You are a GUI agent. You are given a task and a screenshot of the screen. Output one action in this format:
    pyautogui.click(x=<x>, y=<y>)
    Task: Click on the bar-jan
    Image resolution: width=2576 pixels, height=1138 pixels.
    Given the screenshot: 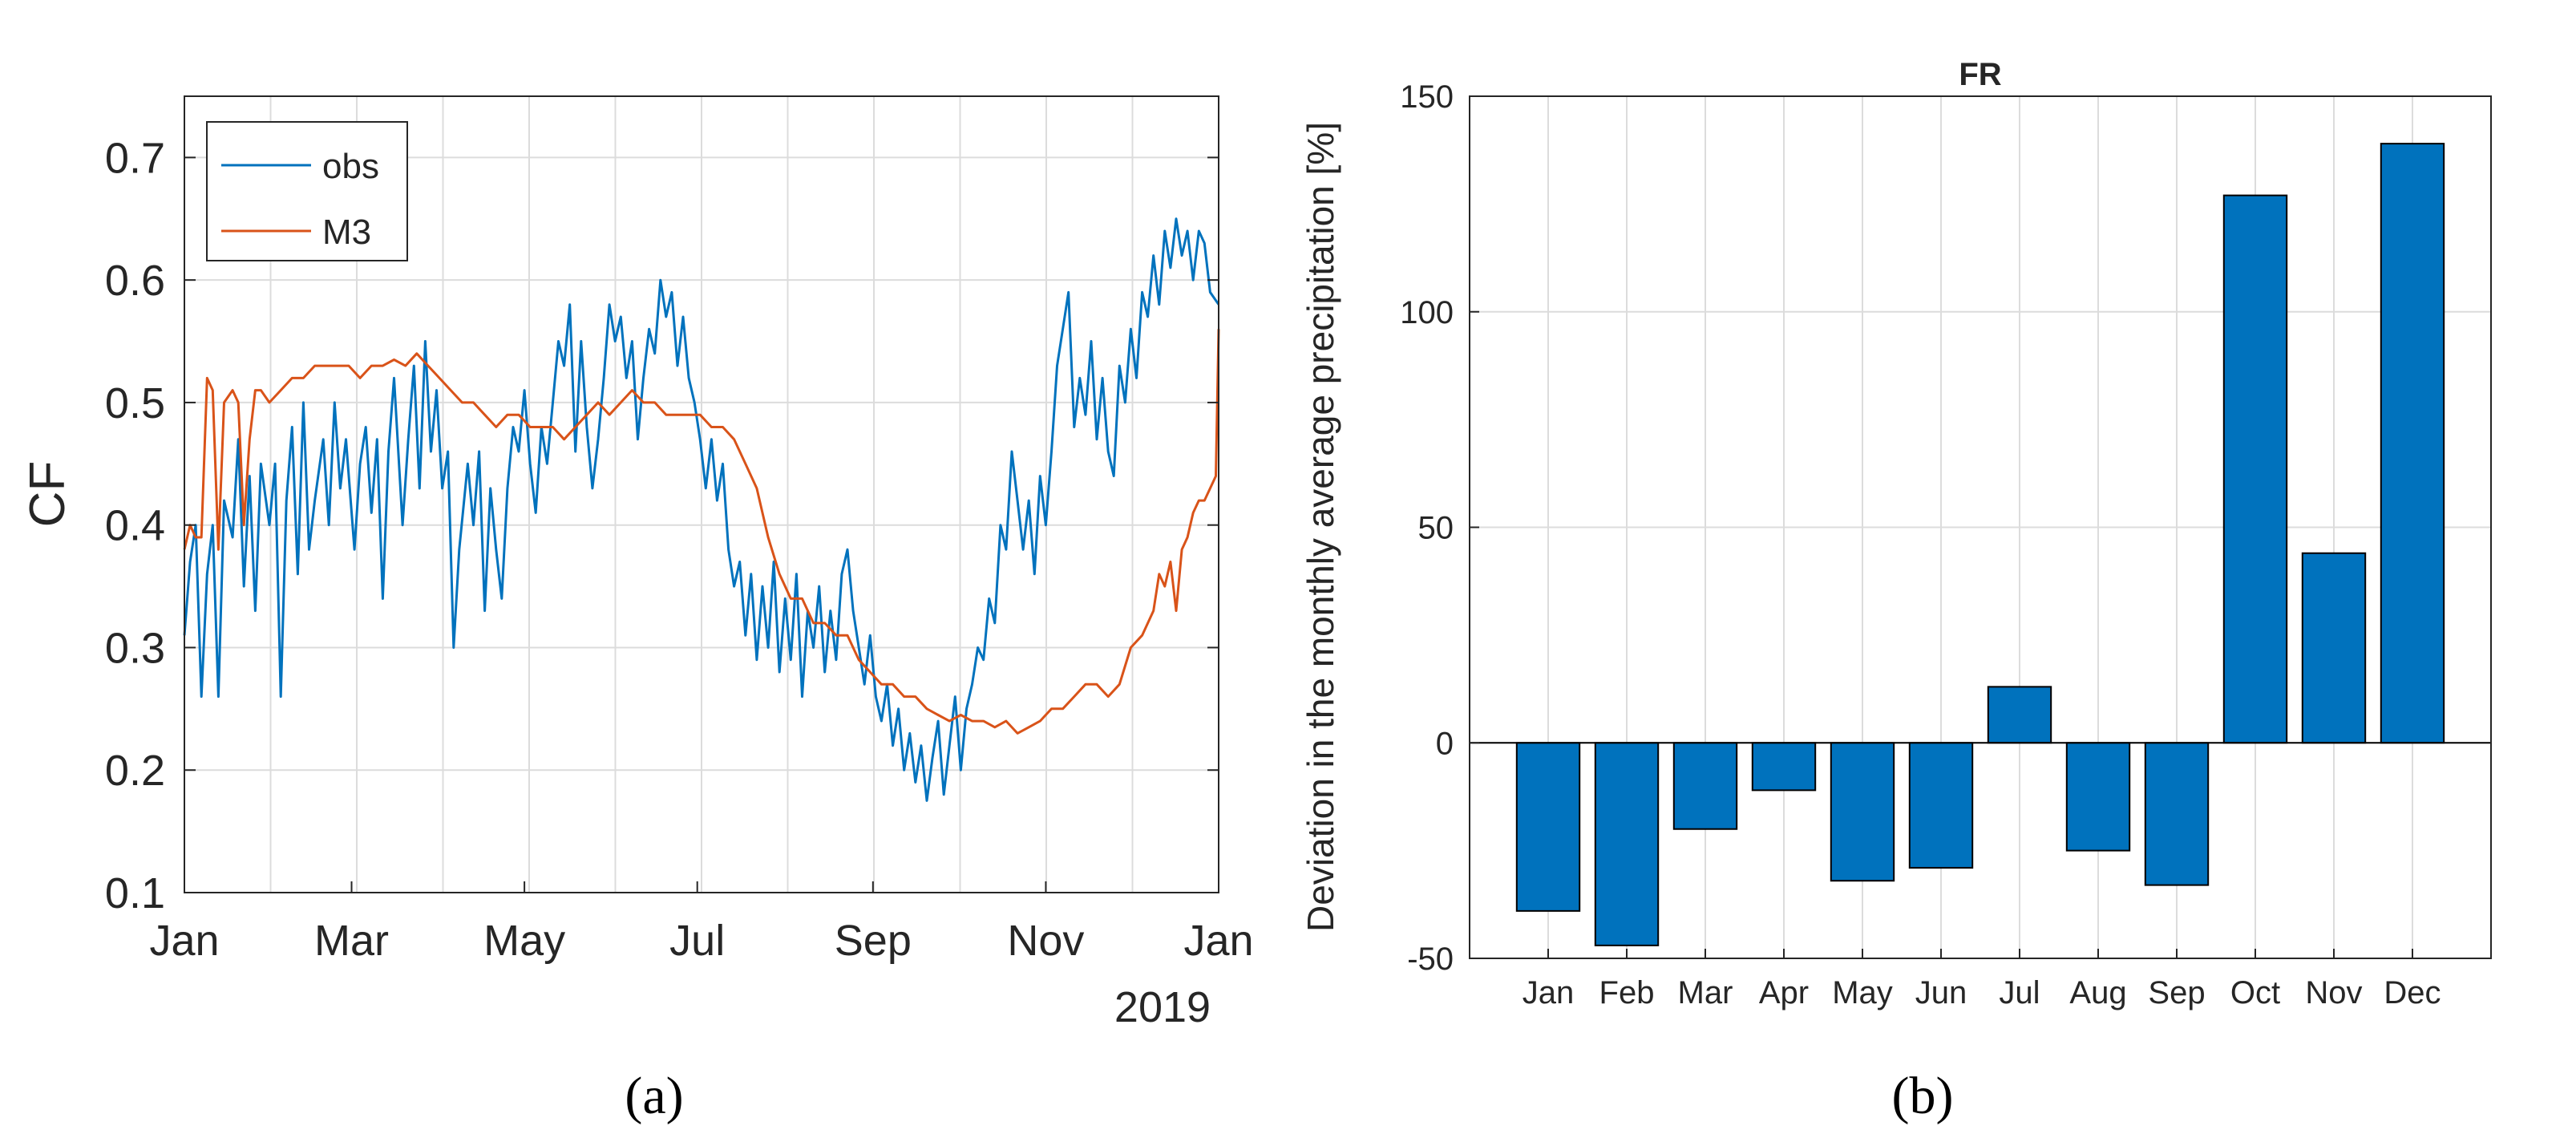 What is the action you would take?
    pyautogui.click(x=1548, y=827)
    